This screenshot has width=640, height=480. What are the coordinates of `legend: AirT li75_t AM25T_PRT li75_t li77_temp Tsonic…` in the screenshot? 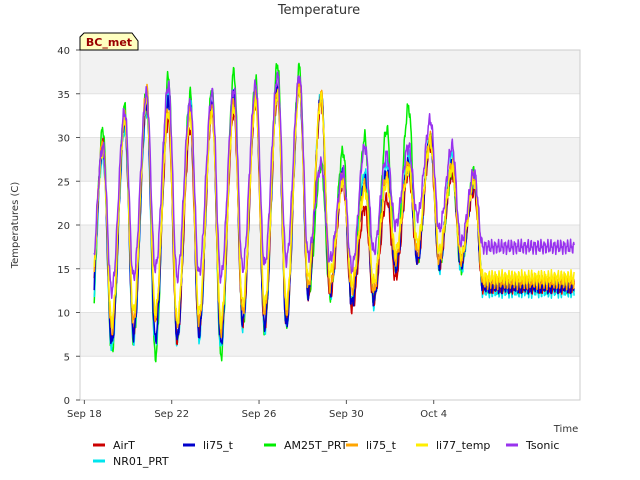 It's located at (326, 453).